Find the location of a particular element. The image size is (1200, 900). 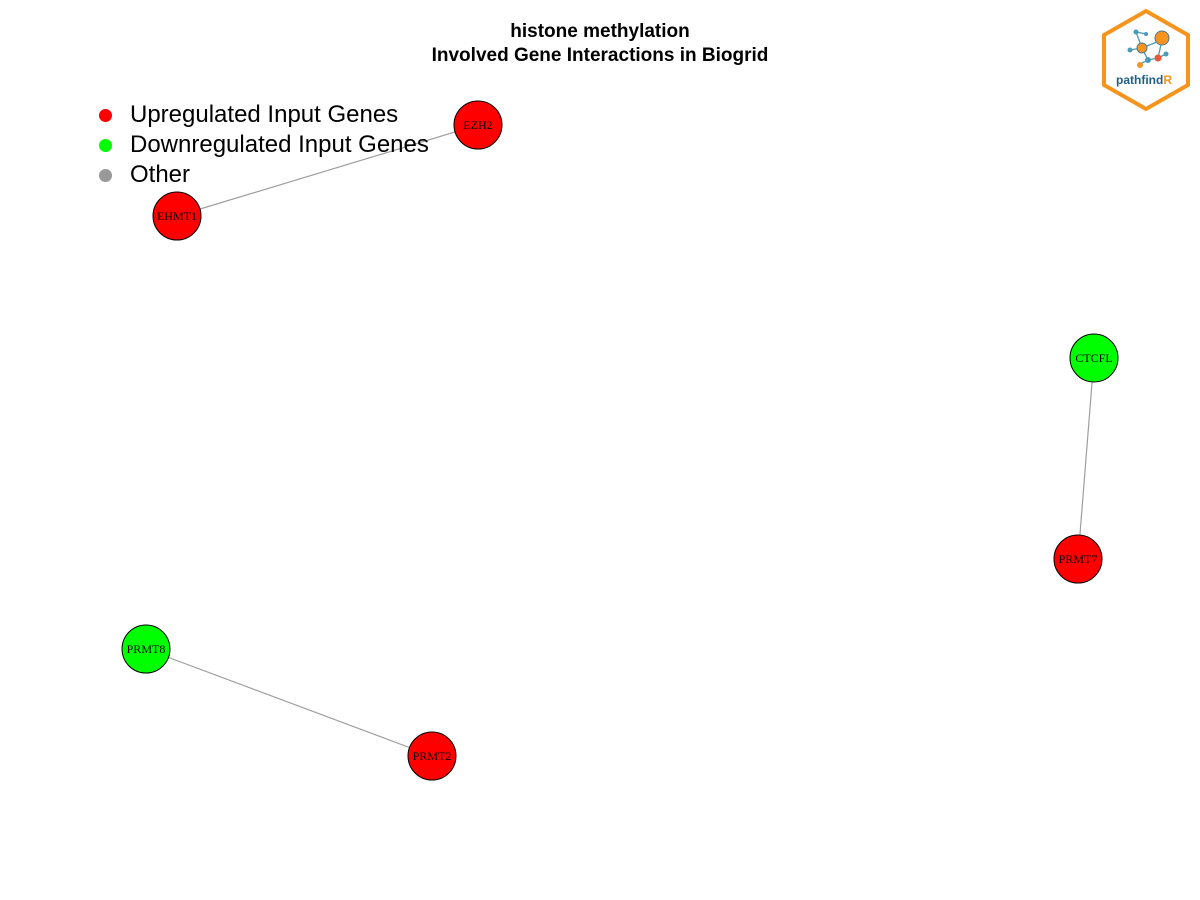

logo-text: pathfindR is located at coordinates (1144, 80).